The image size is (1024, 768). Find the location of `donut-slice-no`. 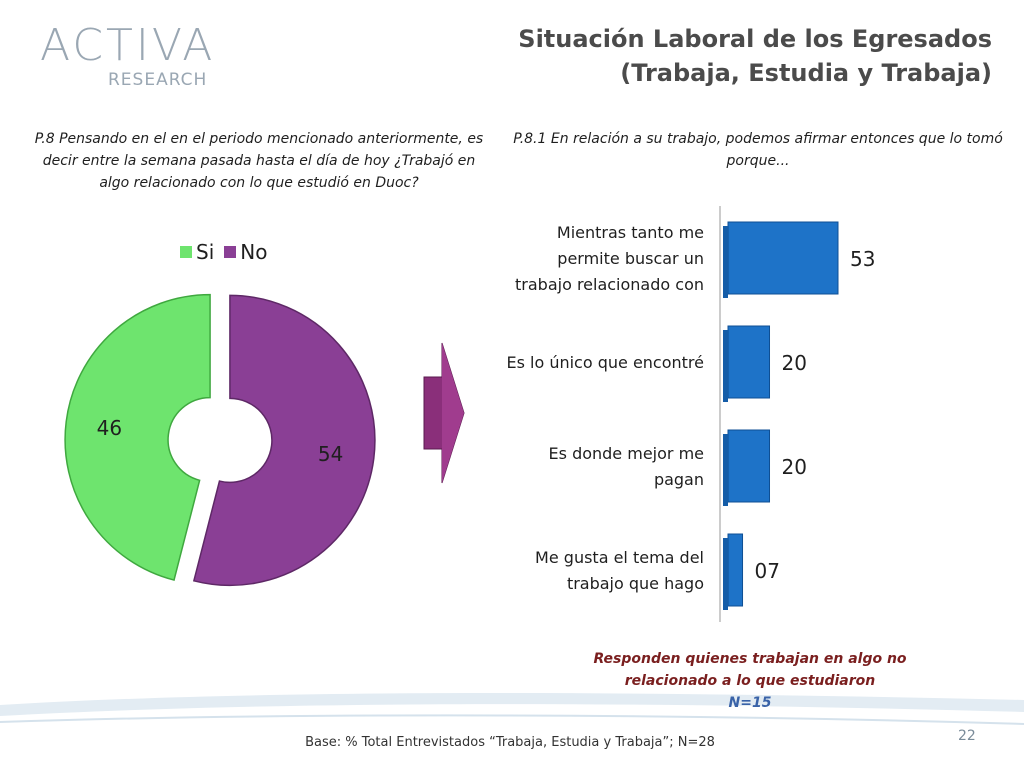

donut-slice-no is located at coordinates (284, 440).